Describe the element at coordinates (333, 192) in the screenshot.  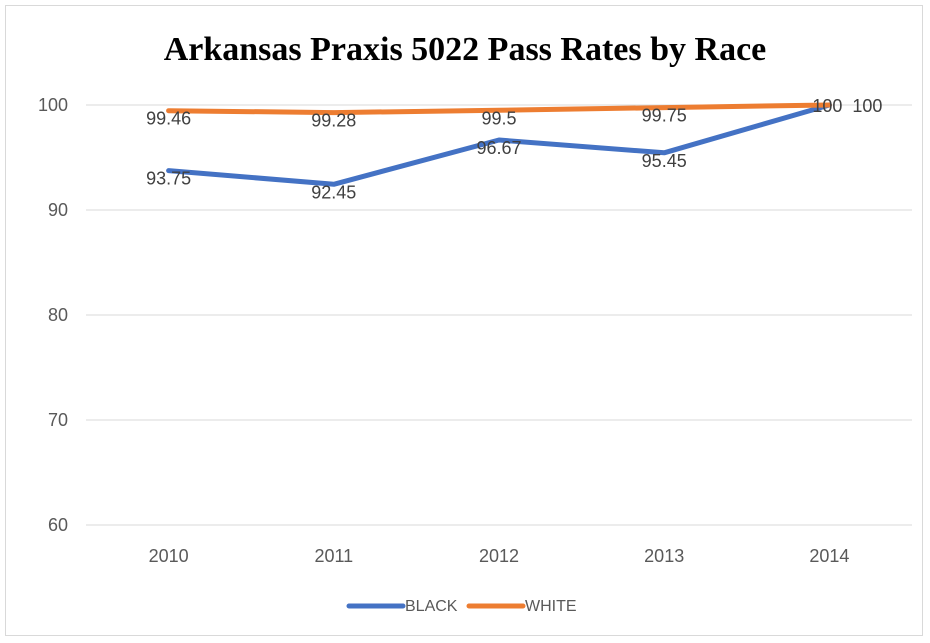
I see `data-label-black: 92.45` at that location.